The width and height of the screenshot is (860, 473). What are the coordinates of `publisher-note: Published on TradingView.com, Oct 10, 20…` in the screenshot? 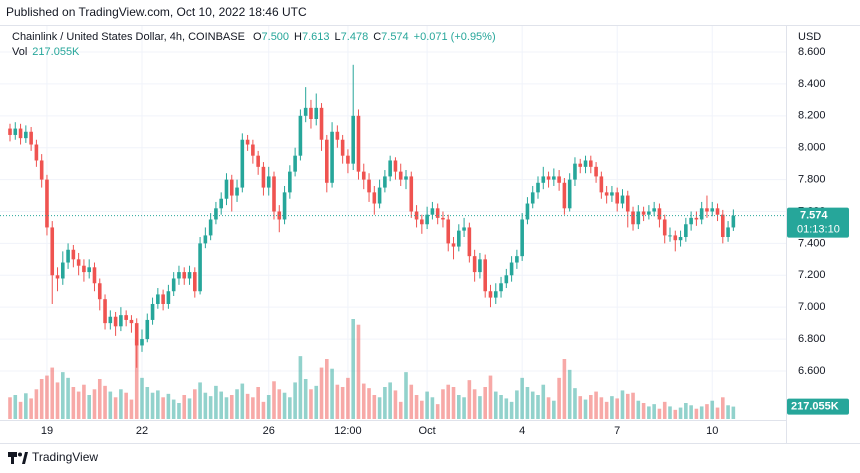 It's located at (156, 12).